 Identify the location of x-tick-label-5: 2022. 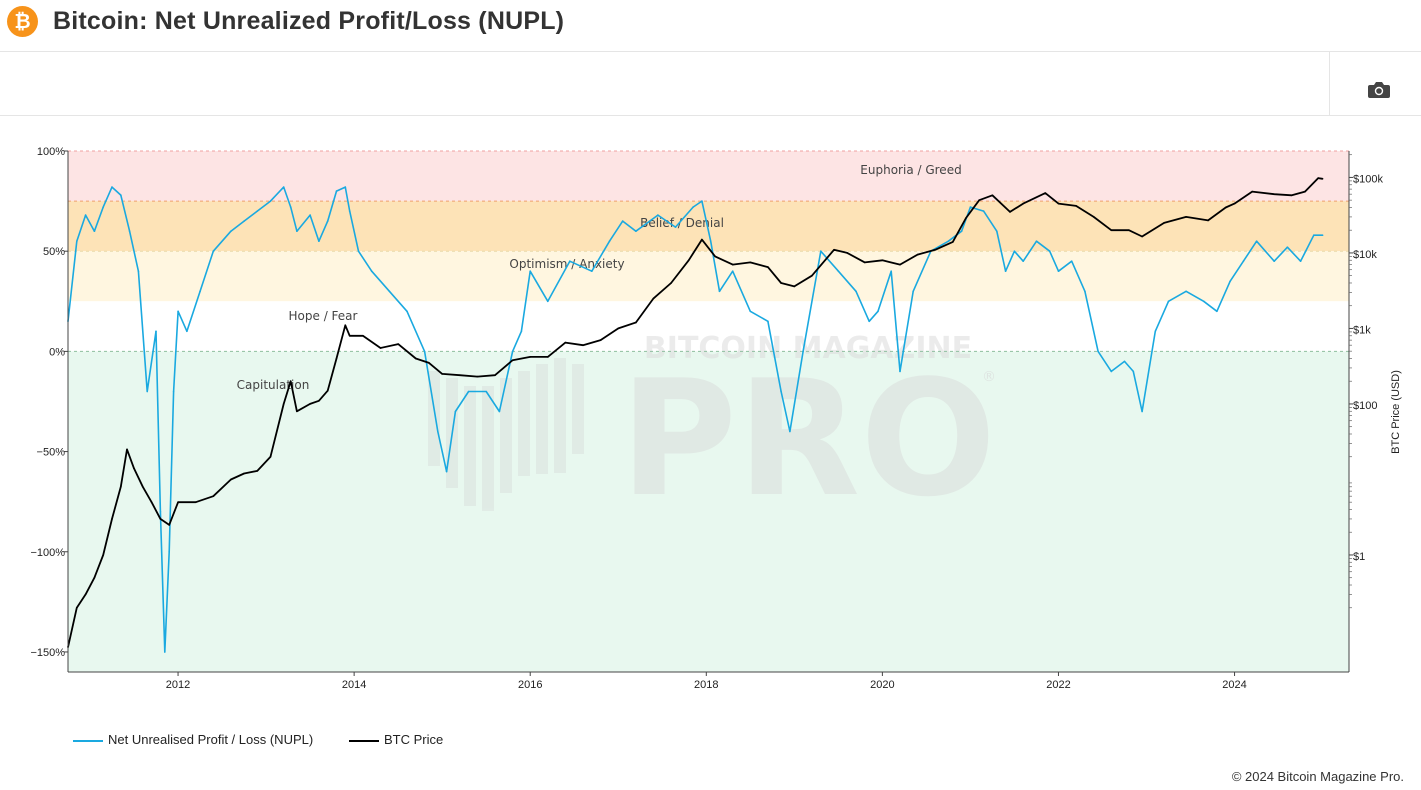
(1058, 685).